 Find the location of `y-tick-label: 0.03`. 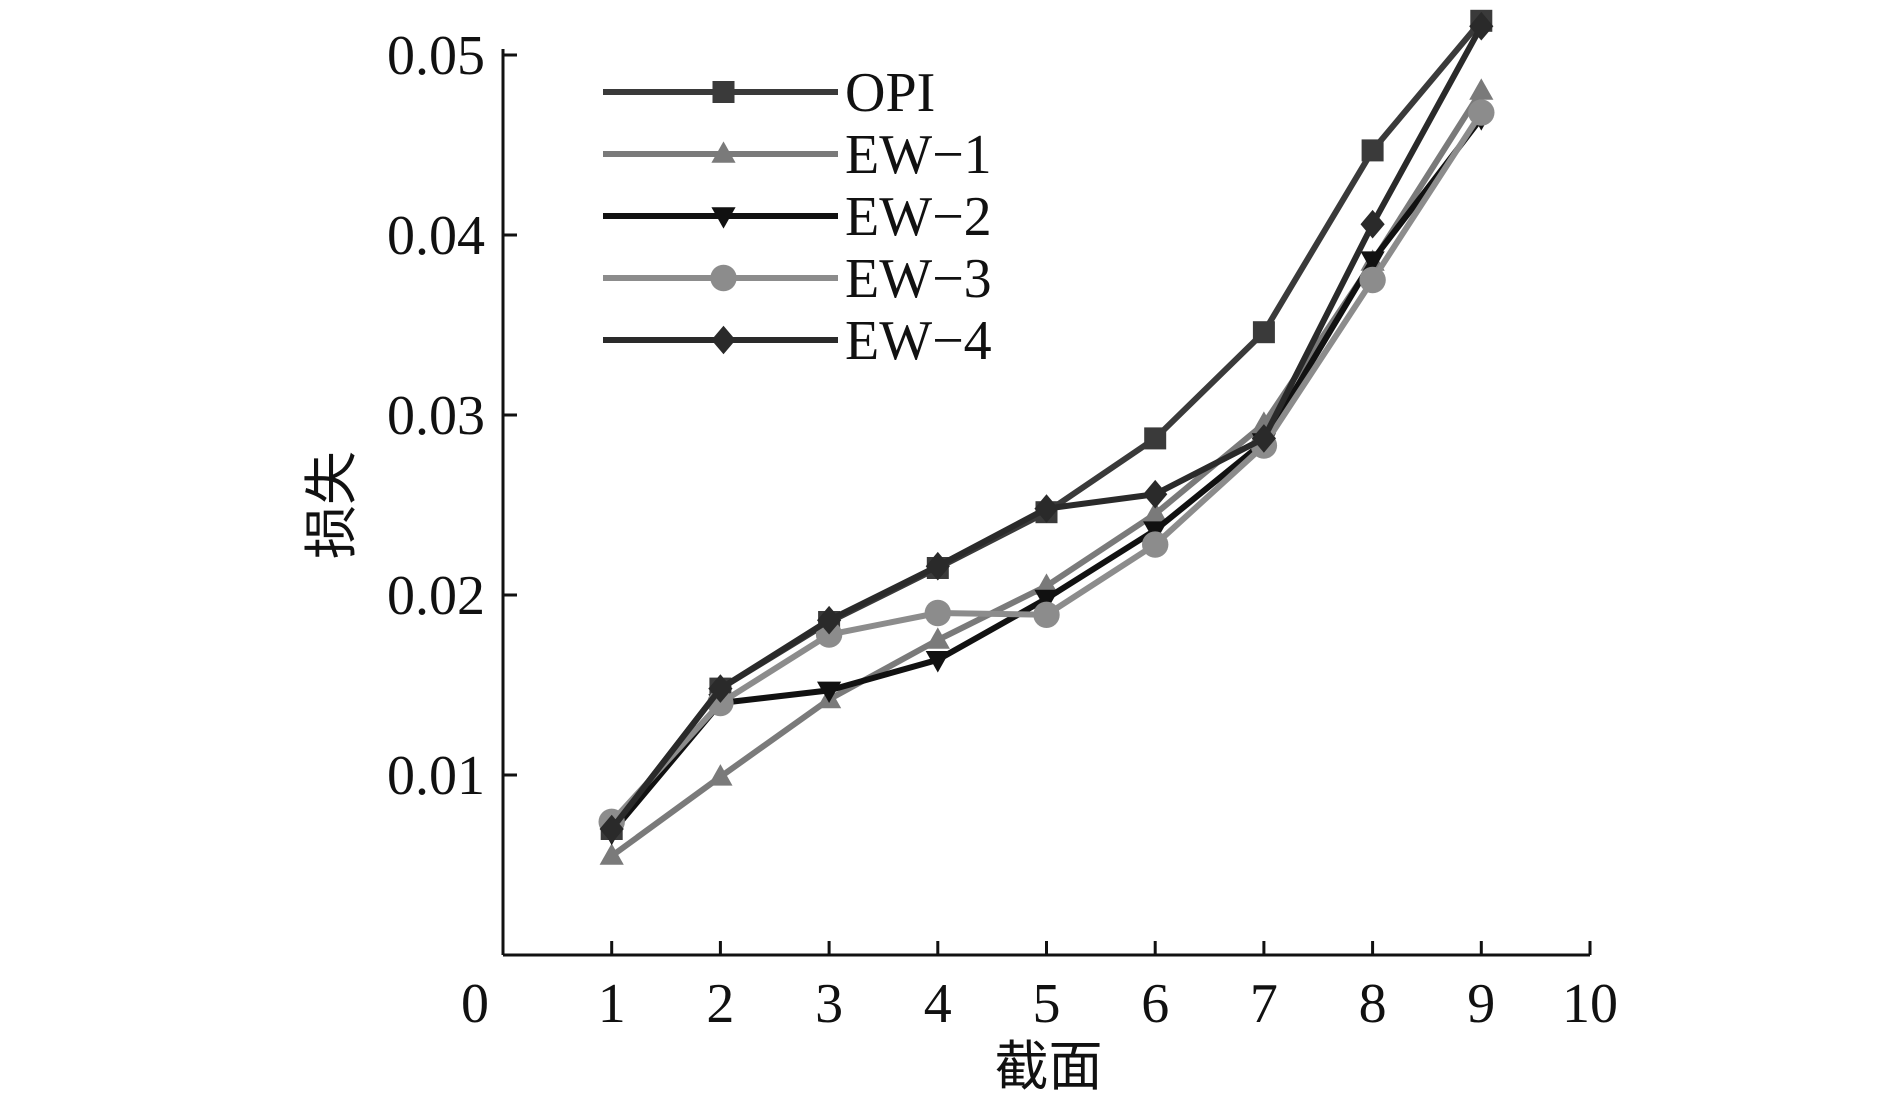

y-tick-label: 0.03 is located at coordinates (436, 416).